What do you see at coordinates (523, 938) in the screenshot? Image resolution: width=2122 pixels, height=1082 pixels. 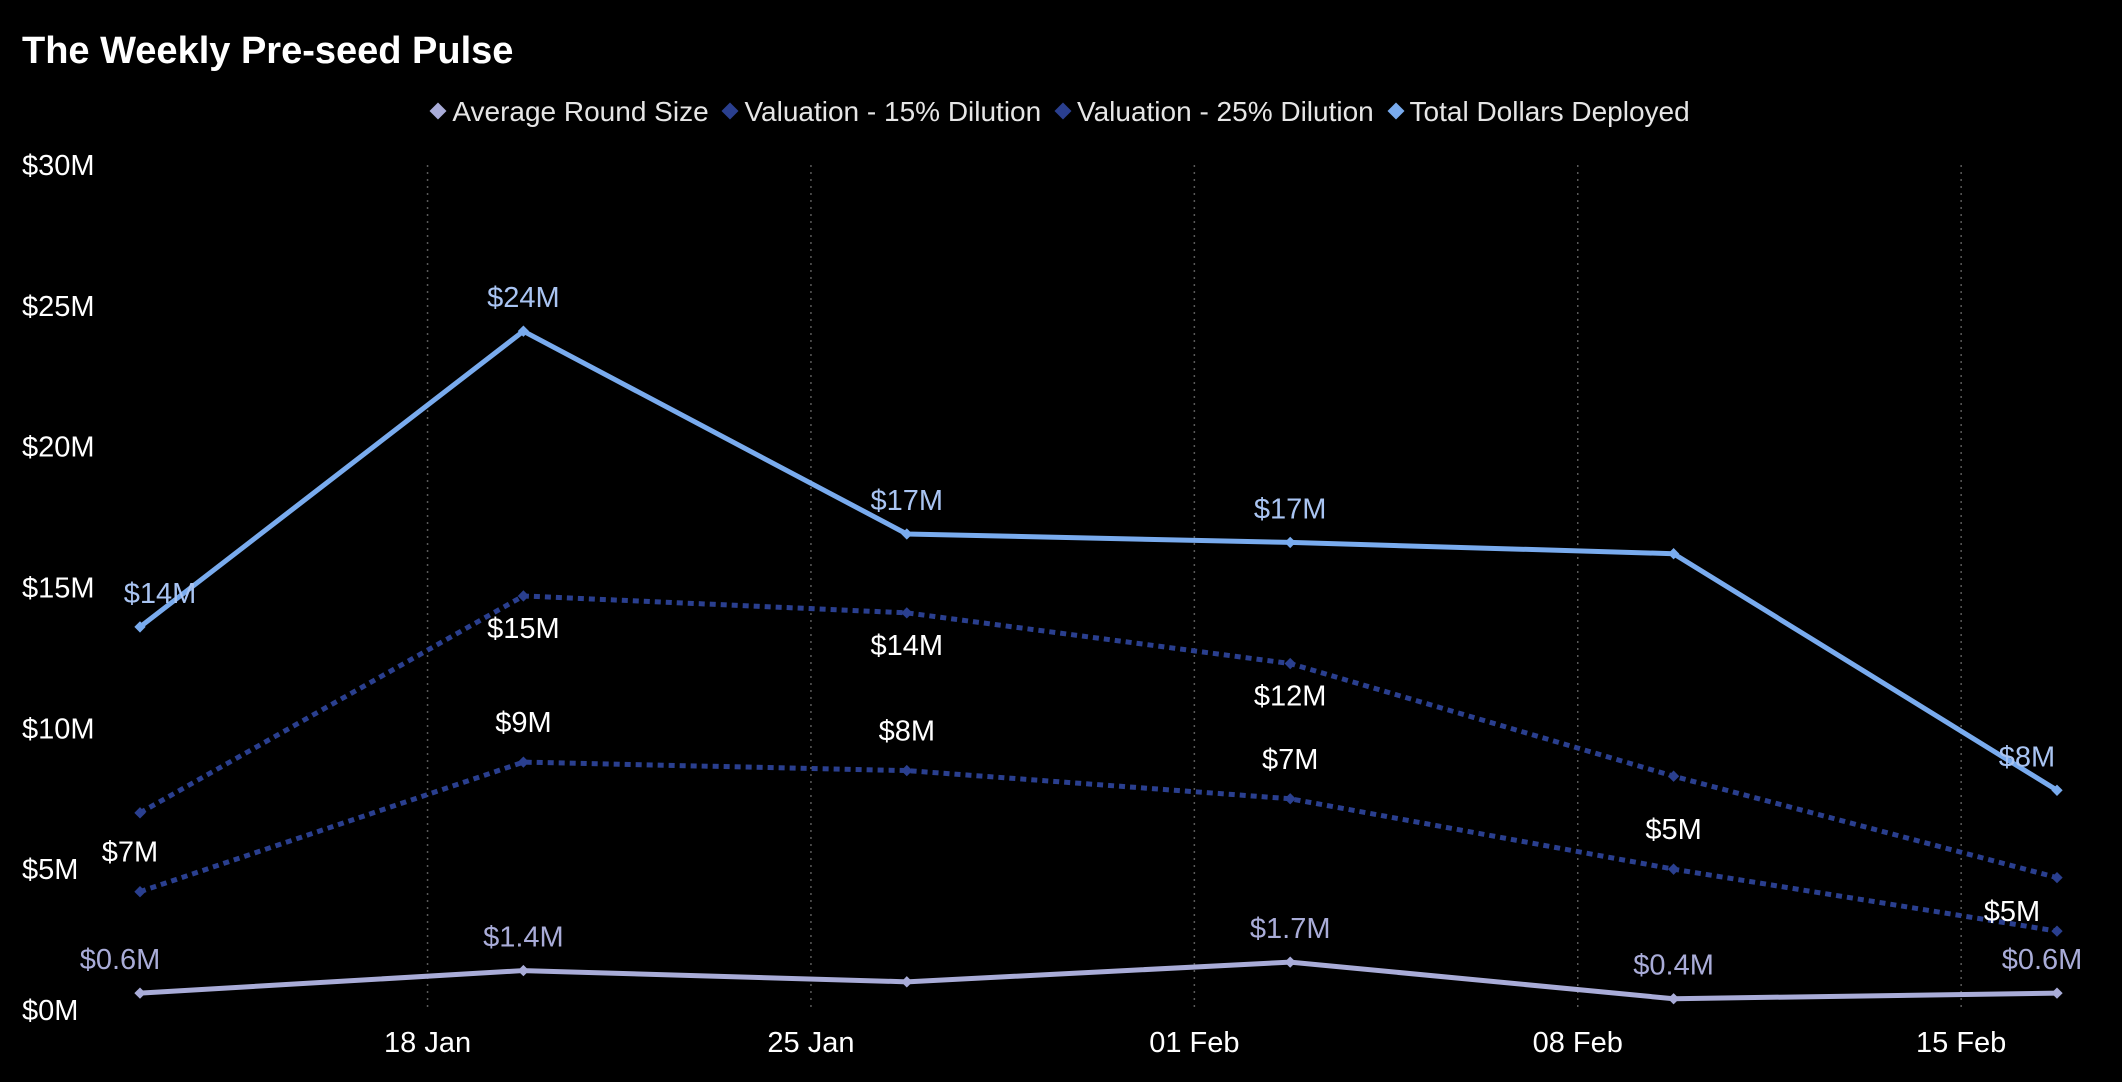 I see `data-label: $1.4M` at bounding box center [523, 938].